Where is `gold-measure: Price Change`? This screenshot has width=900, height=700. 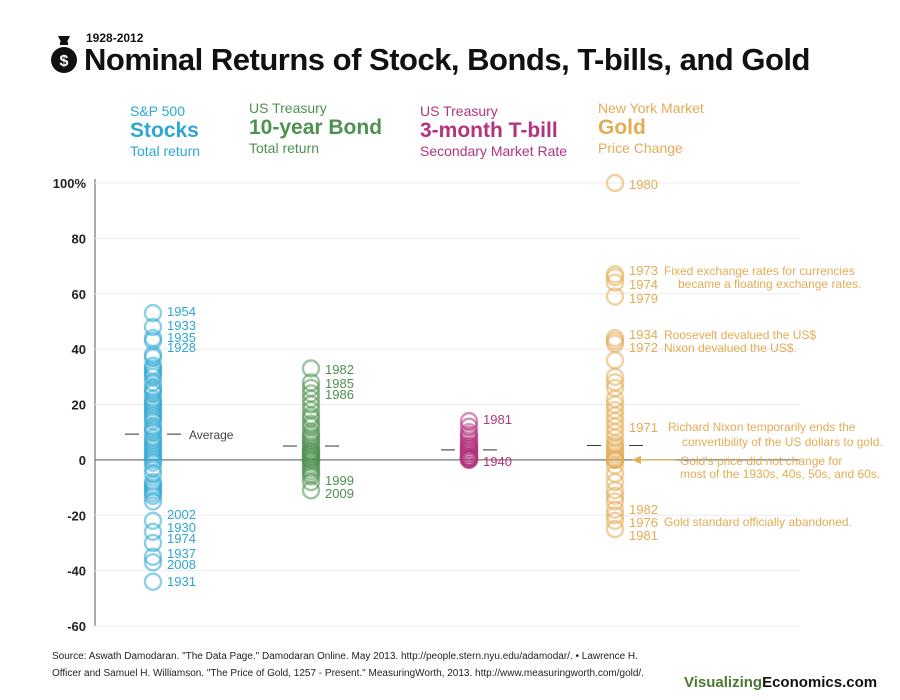 gold-measure: Price Change is located at coordinates (640, 148).